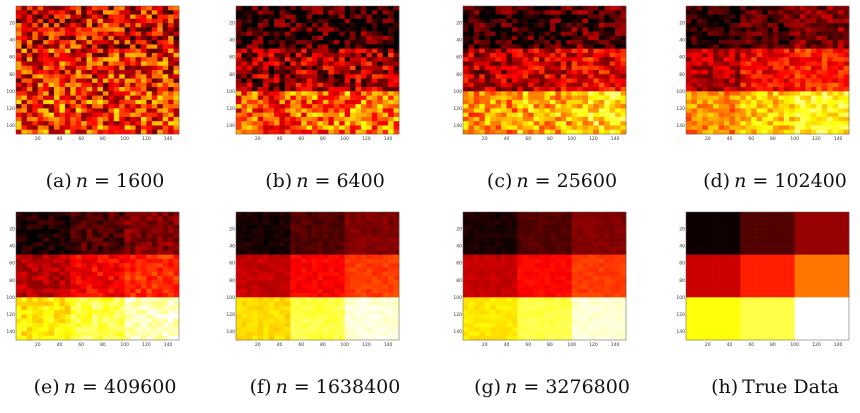 The height and width of the screenshot is (413, 860). I want to click on caption-letter: (e), so click(46, 387).